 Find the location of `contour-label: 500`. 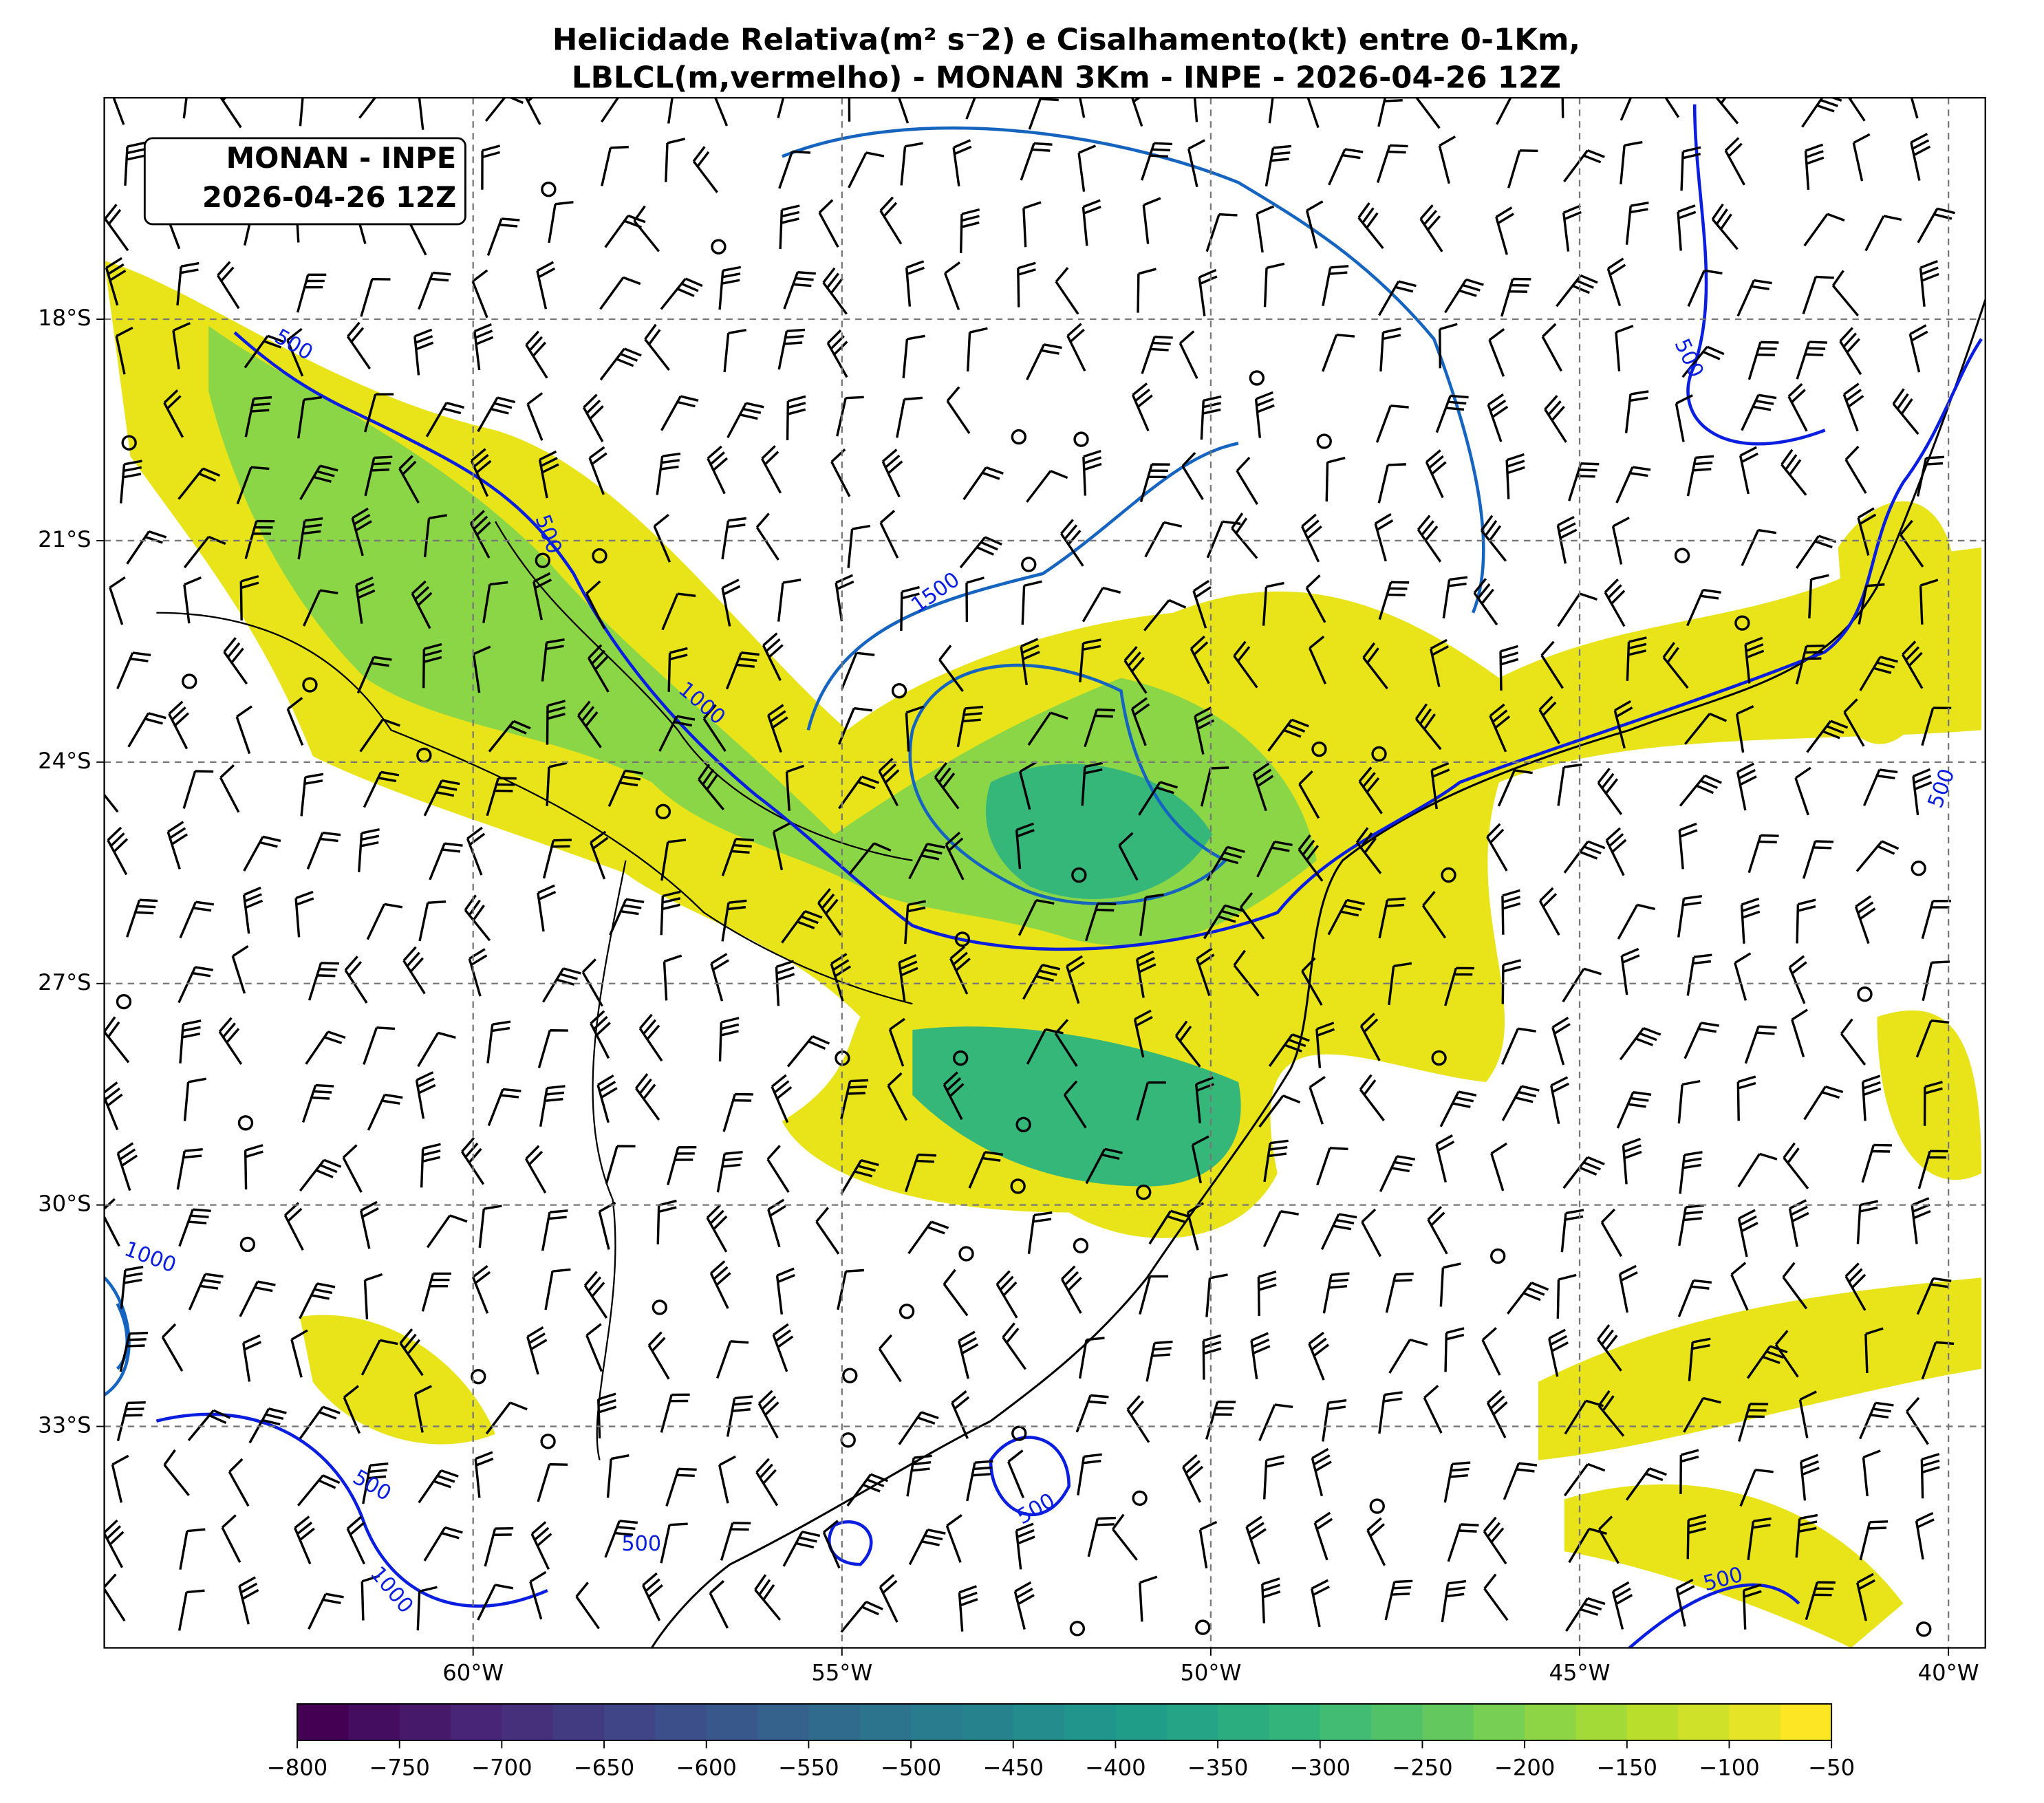

contour-label: 500 is located at coordinates (641, 1544).